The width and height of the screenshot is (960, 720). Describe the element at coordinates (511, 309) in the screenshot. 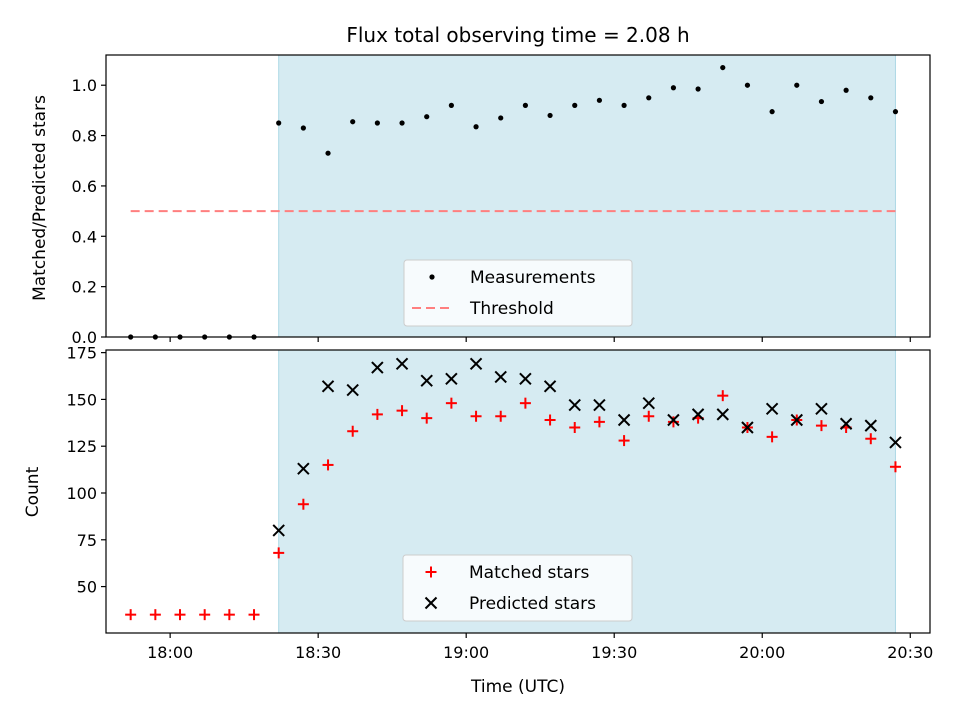

I see `top-legend-label-1: Threshold` at that location.